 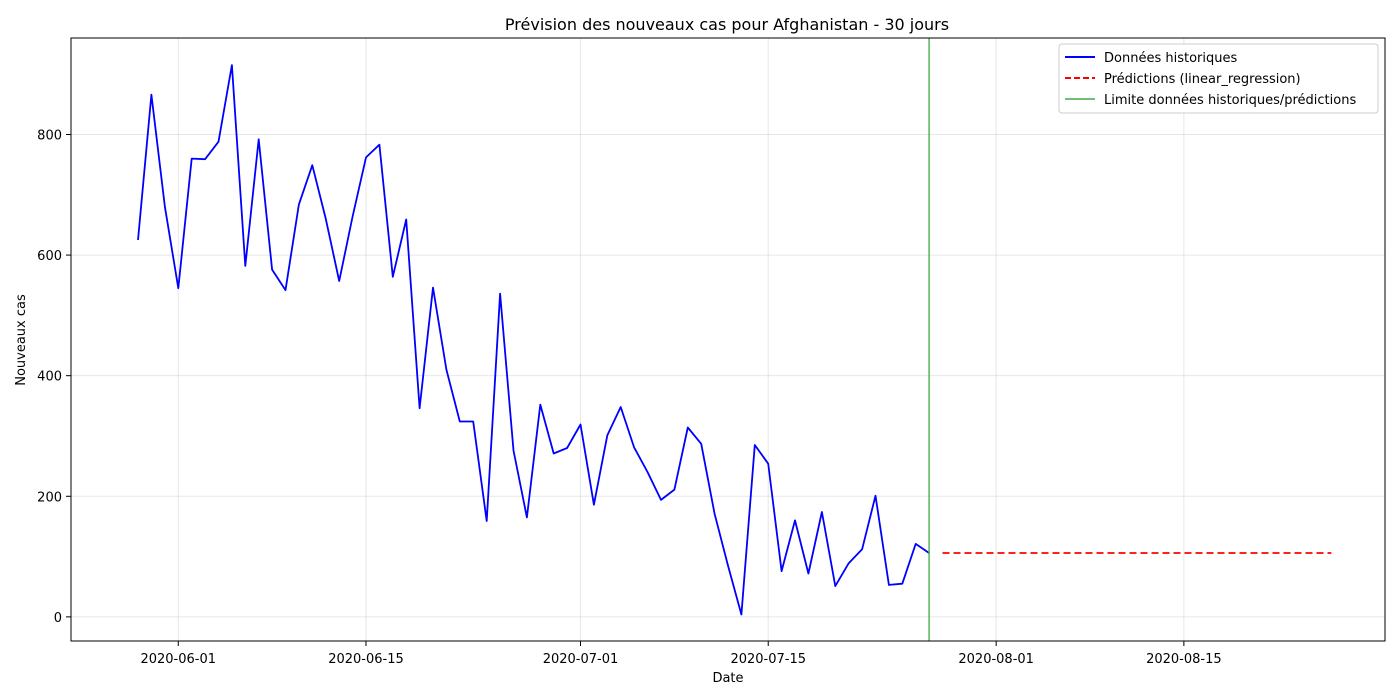 What do you see at coordinates (1202, 79) in the screenshot?
I see `legend-label-predictions: Prédictions (linear_regression)` at bounding box center [1202, 79].